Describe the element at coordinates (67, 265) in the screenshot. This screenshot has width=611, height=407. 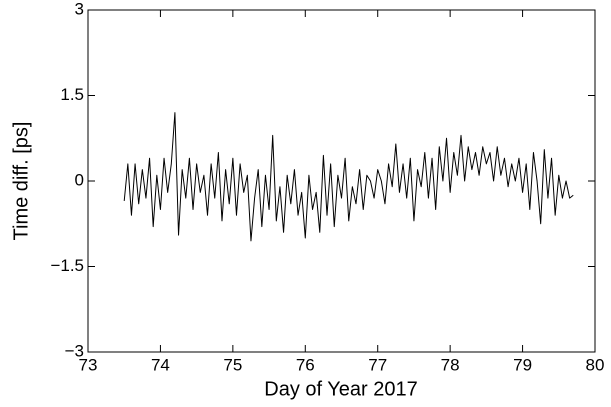
I see `y-tick-label: −1.5` at that location.